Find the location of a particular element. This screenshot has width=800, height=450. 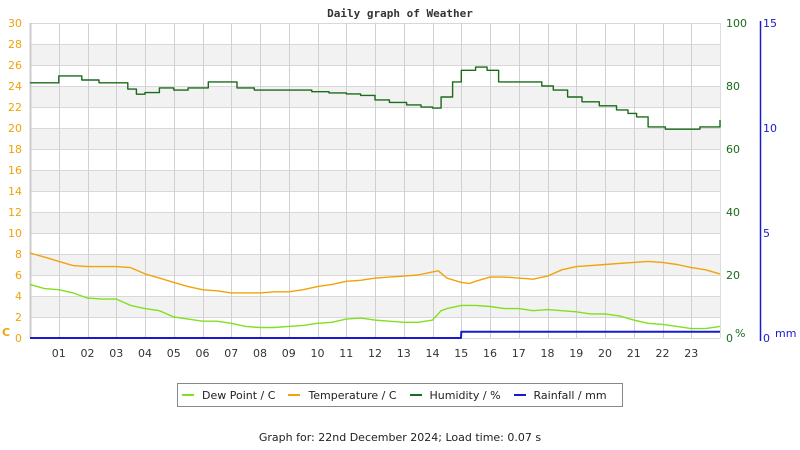

hour-tick: 22 is located at coordinates (663, 353).